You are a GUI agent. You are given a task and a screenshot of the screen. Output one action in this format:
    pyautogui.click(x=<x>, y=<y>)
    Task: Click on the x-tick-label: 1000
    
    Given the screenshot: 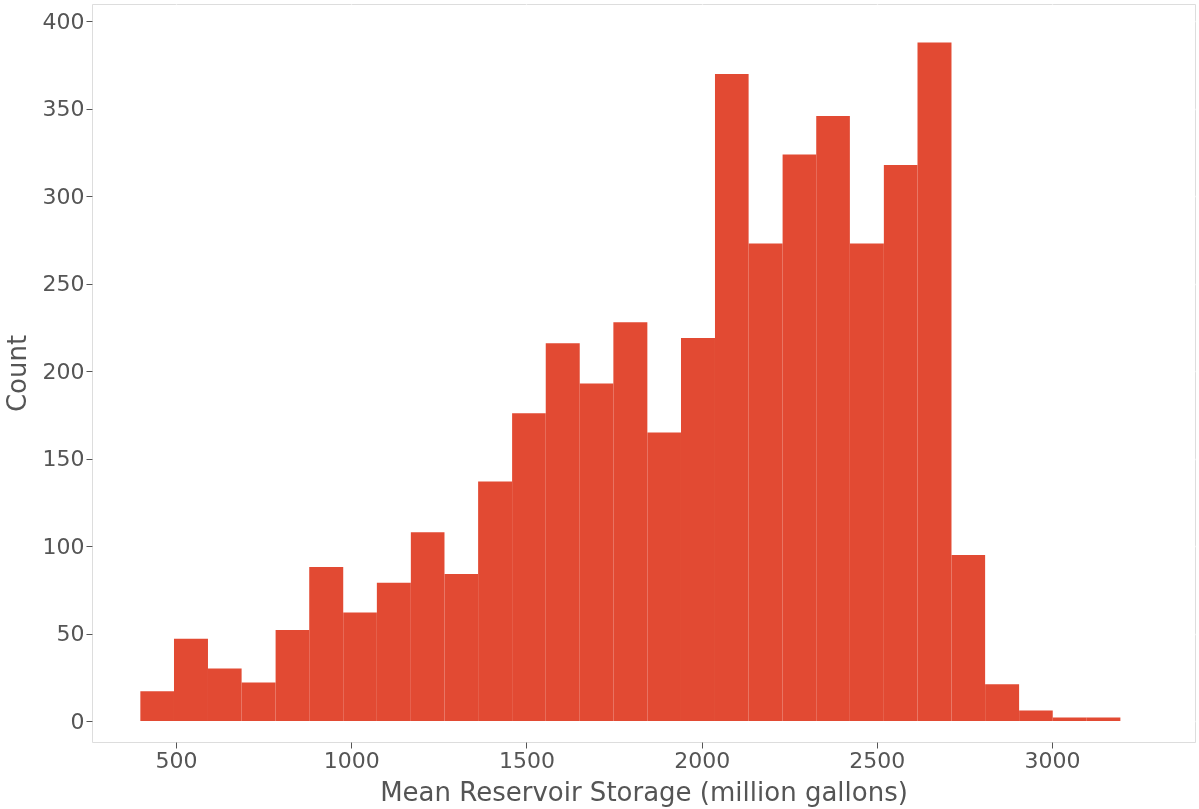 What is the action you would take?
    pyautogui.click(x=351, y=760)
    